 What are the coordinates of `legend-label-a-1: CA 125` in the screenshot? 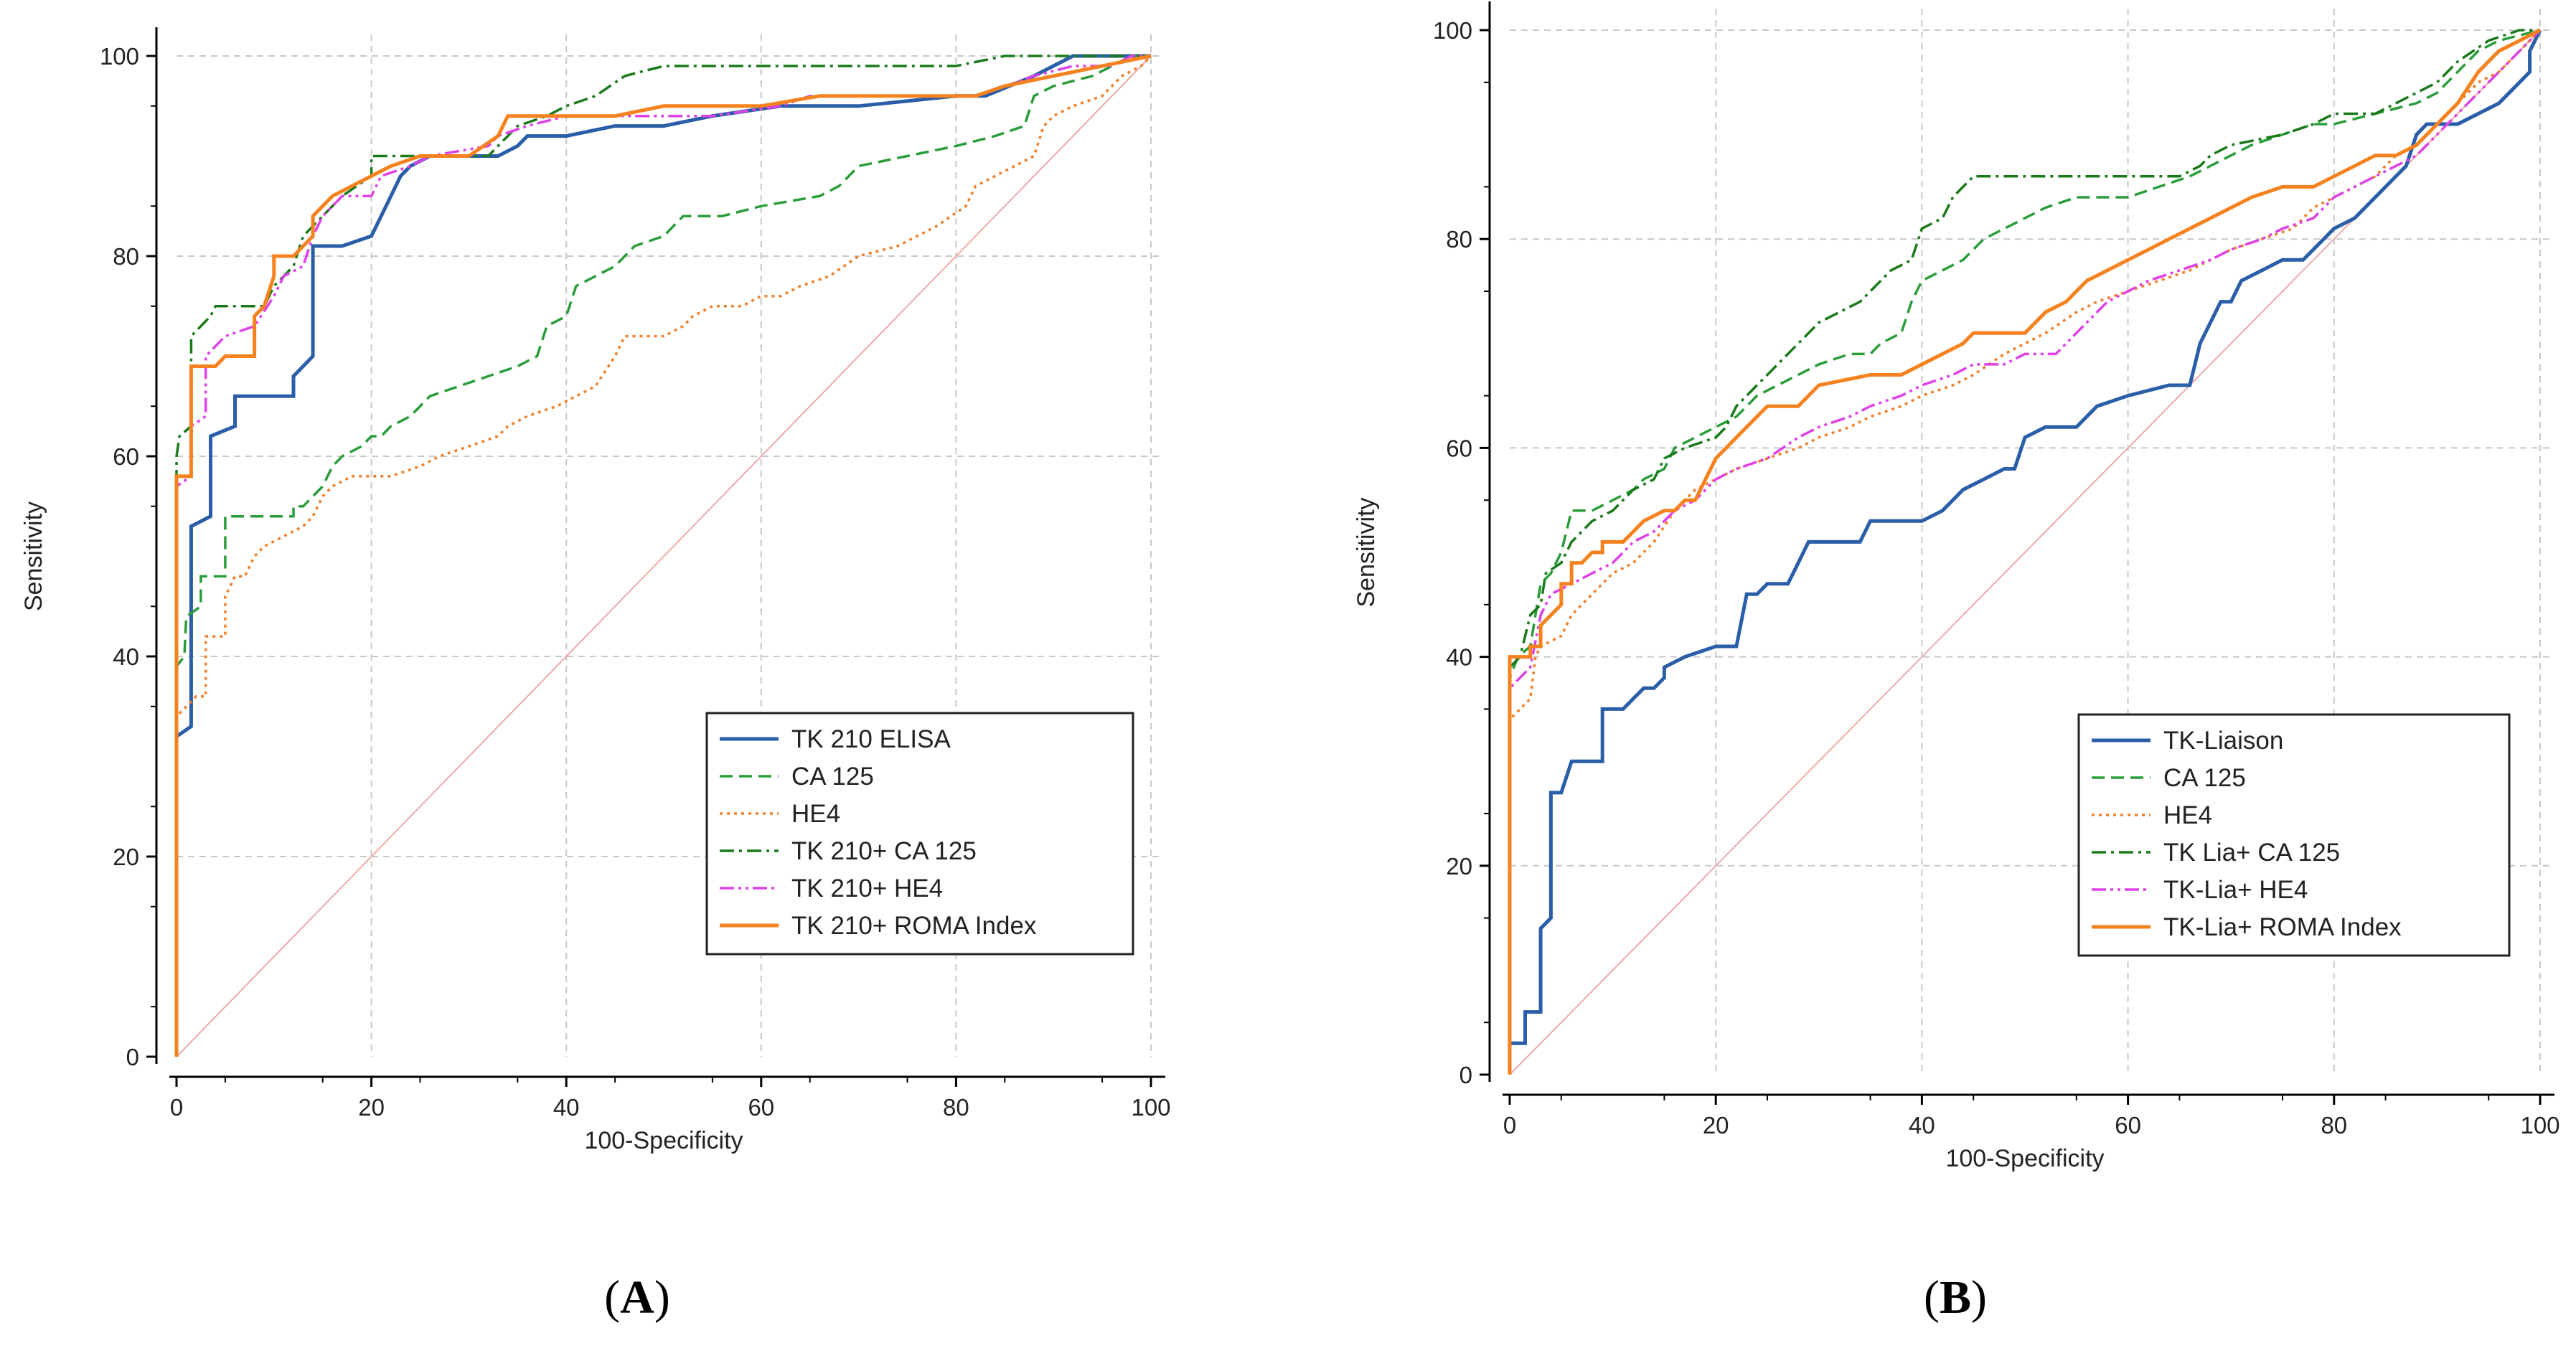 It's located at (832, 777).